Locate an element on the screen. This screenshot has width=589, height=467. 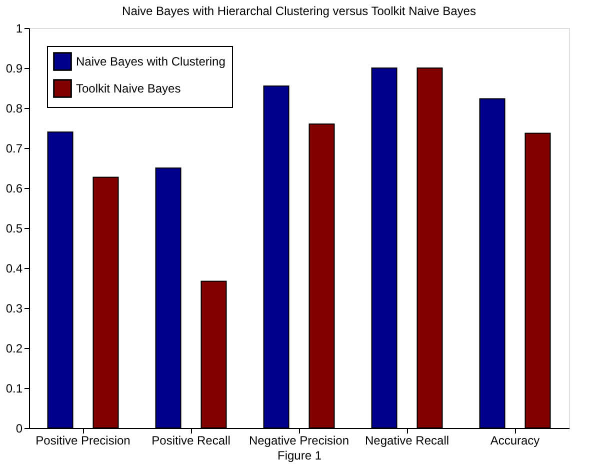
y-tick-label: 0.9 is located at coordinates (14, 69).